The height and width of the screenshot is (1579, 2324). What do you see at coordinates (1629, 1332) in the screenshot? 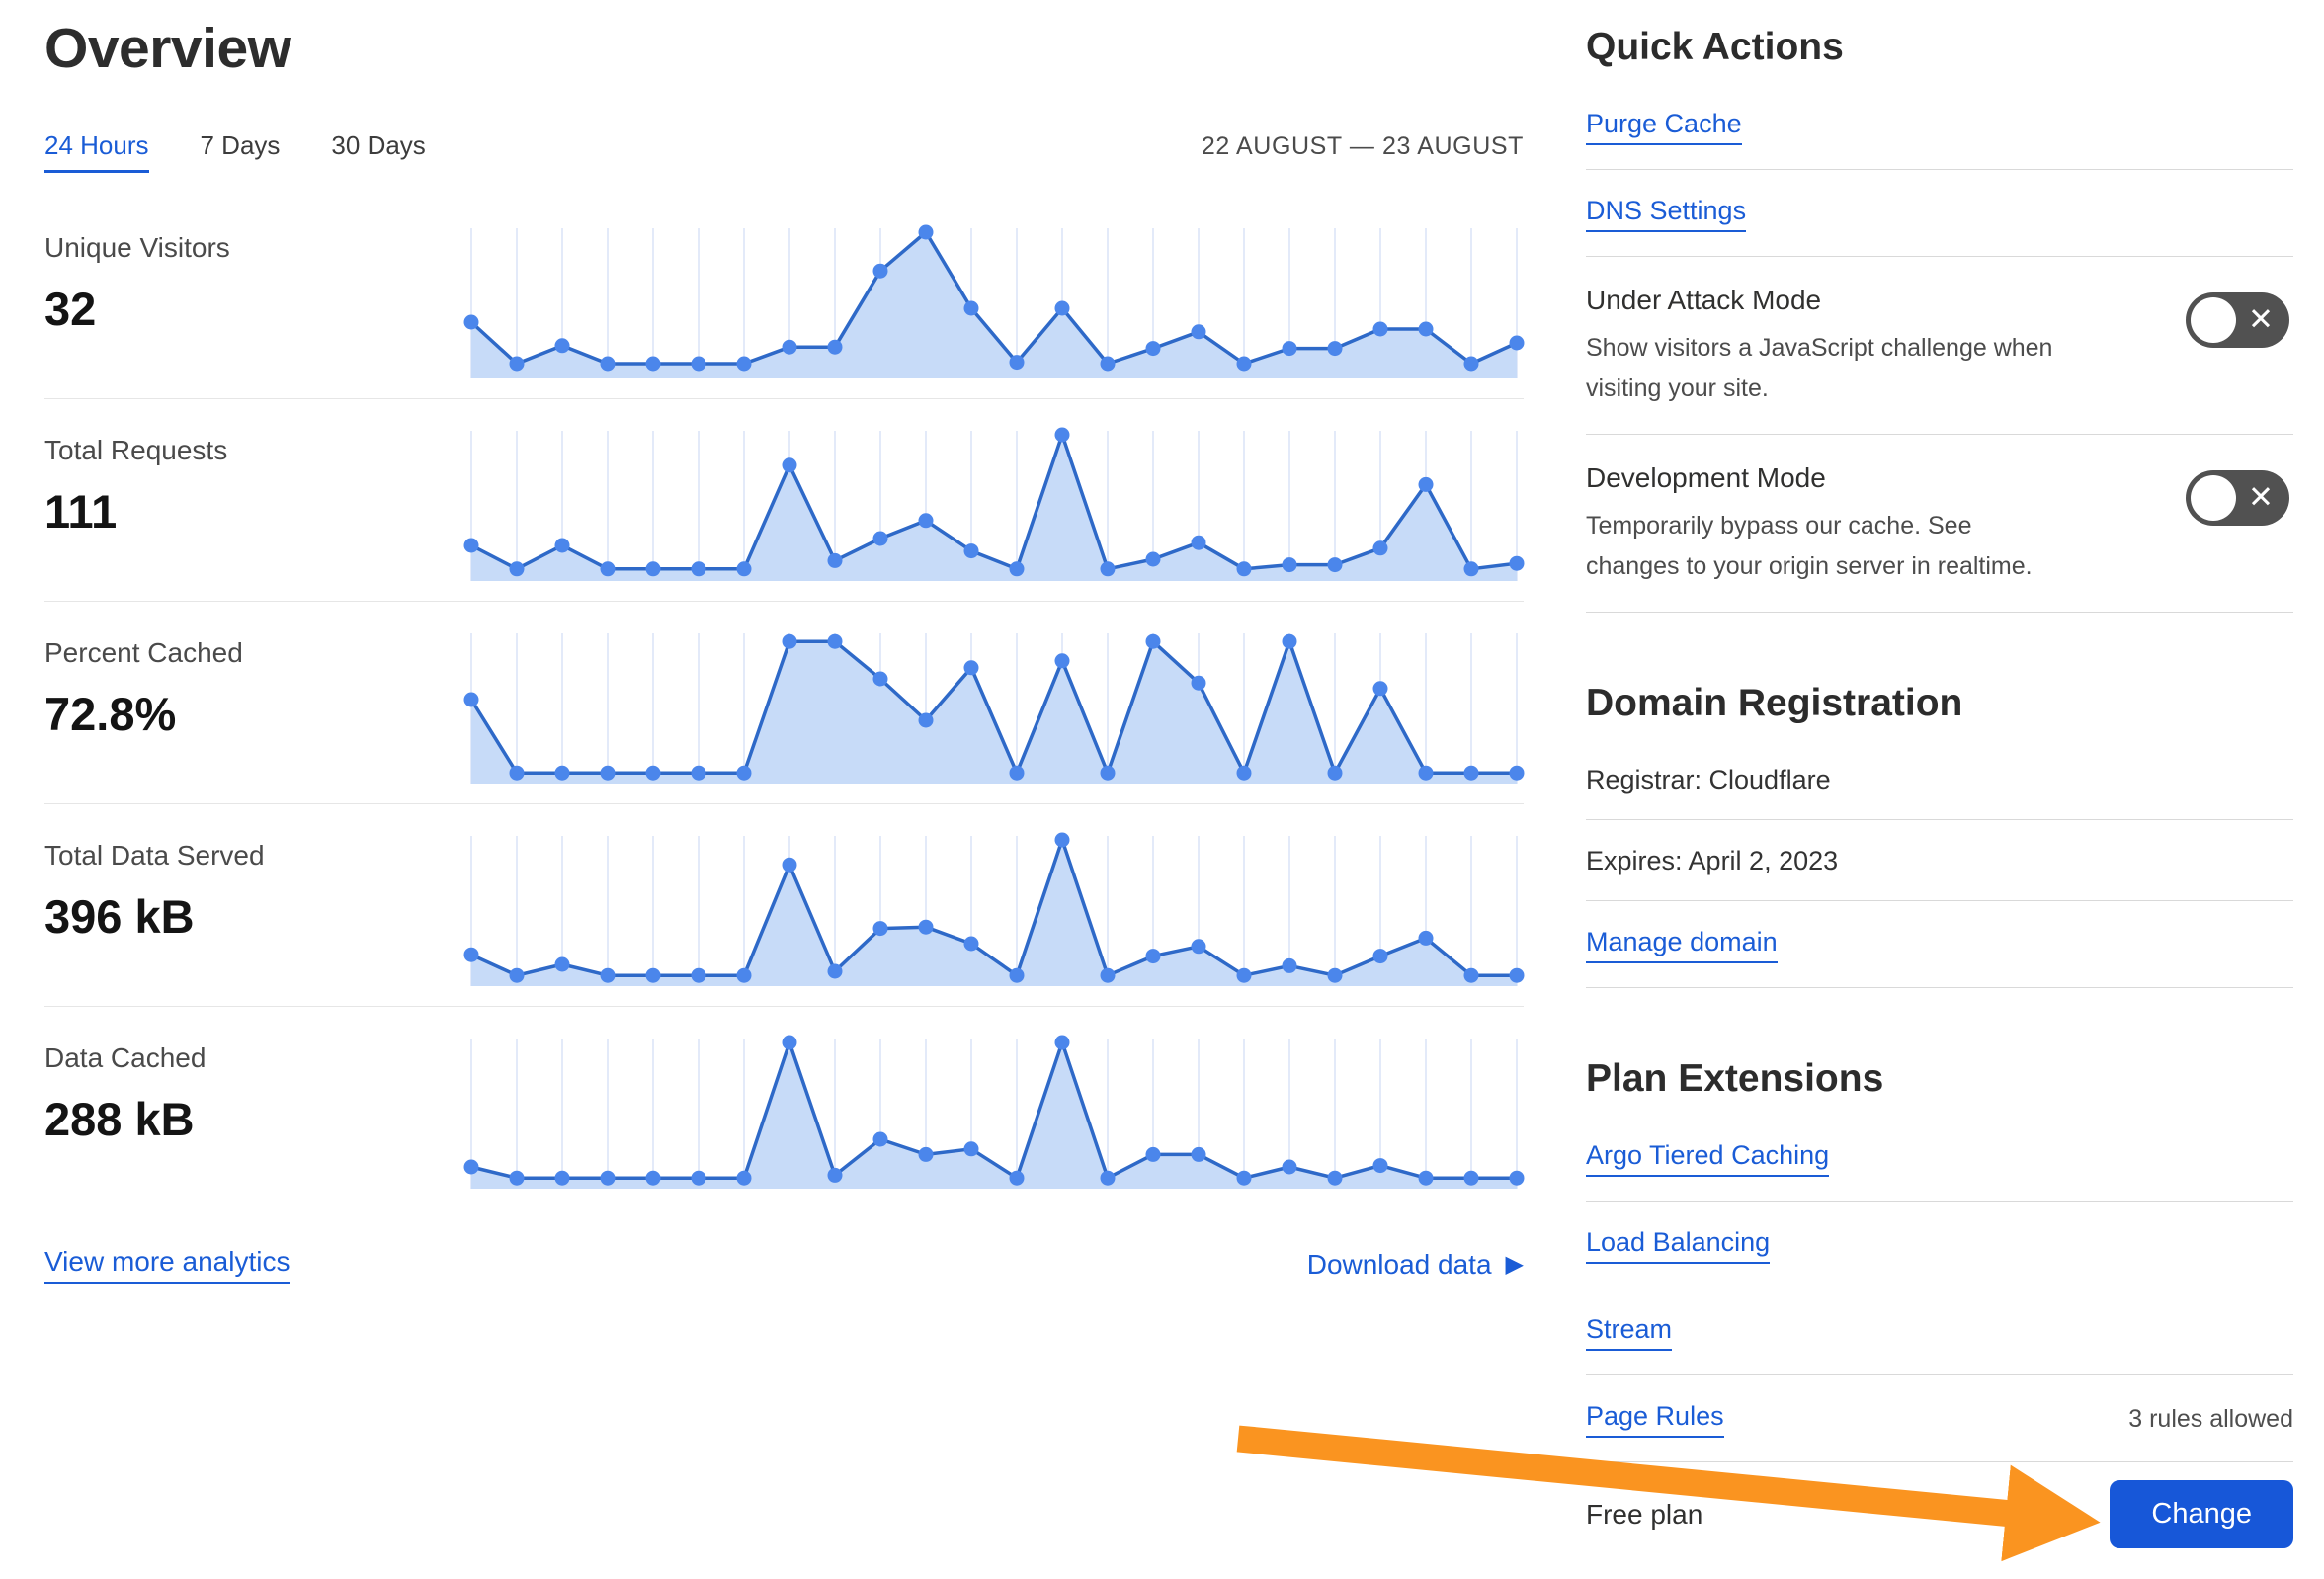
I see `stream-link: Stream` at bounding box center [1629, 1332].